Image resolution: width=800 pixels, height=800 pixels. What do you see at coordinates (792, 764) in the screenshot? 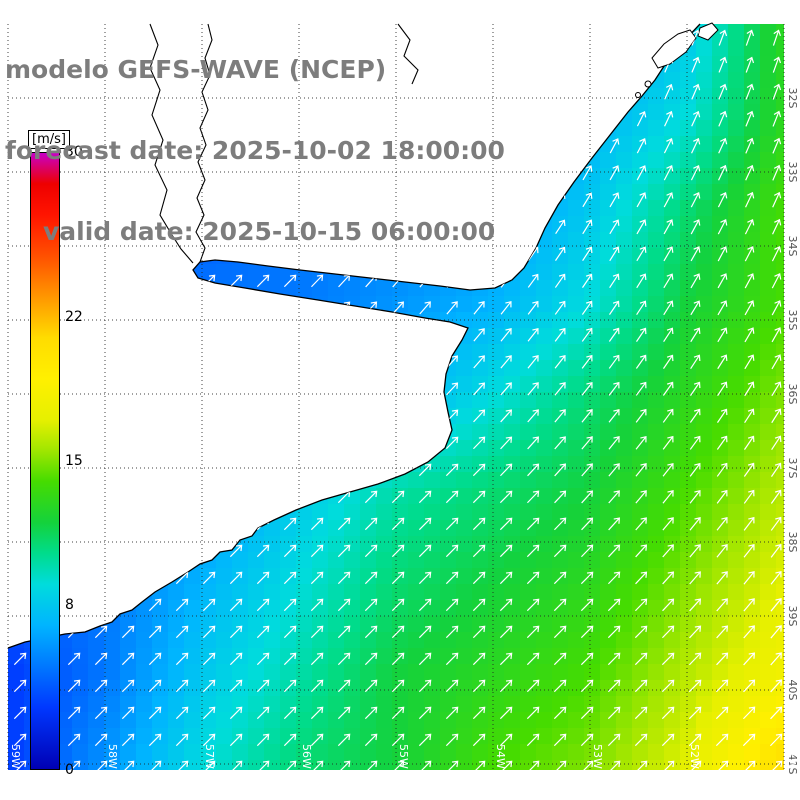
I see `lat-label: 41S` at bounding box center [792, 764].